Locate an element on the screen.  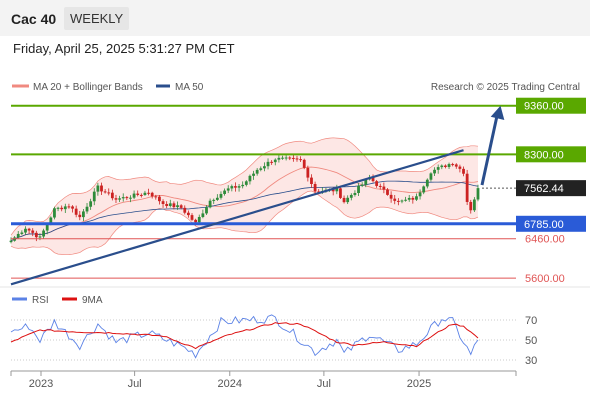
projection-arrow-shaft is located at coordinates (489, 149).